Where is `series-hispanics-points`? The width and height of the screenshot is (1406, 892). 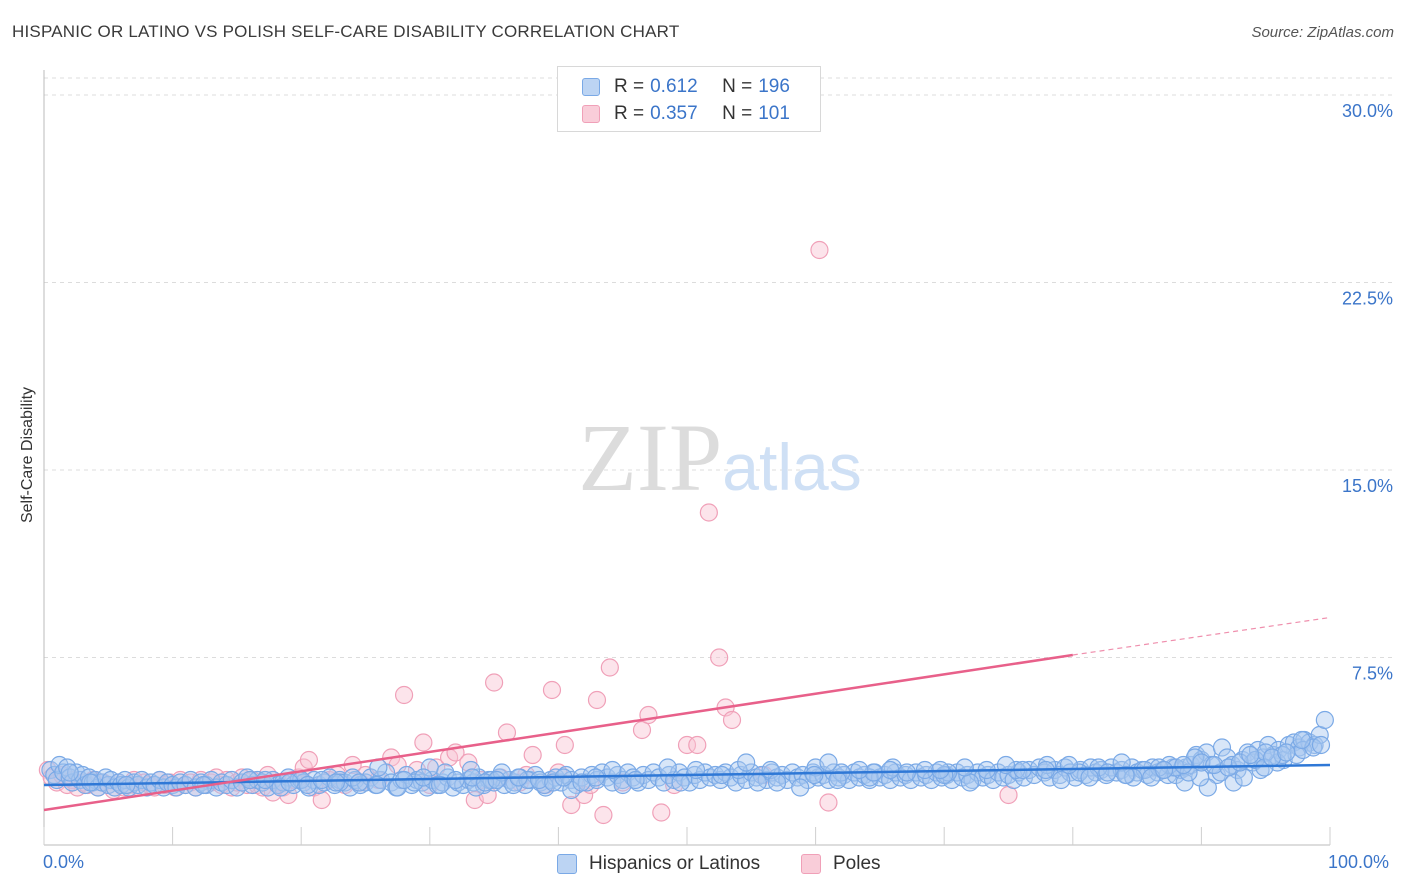 series-hispanics-points is located at coordinates (687, 755).